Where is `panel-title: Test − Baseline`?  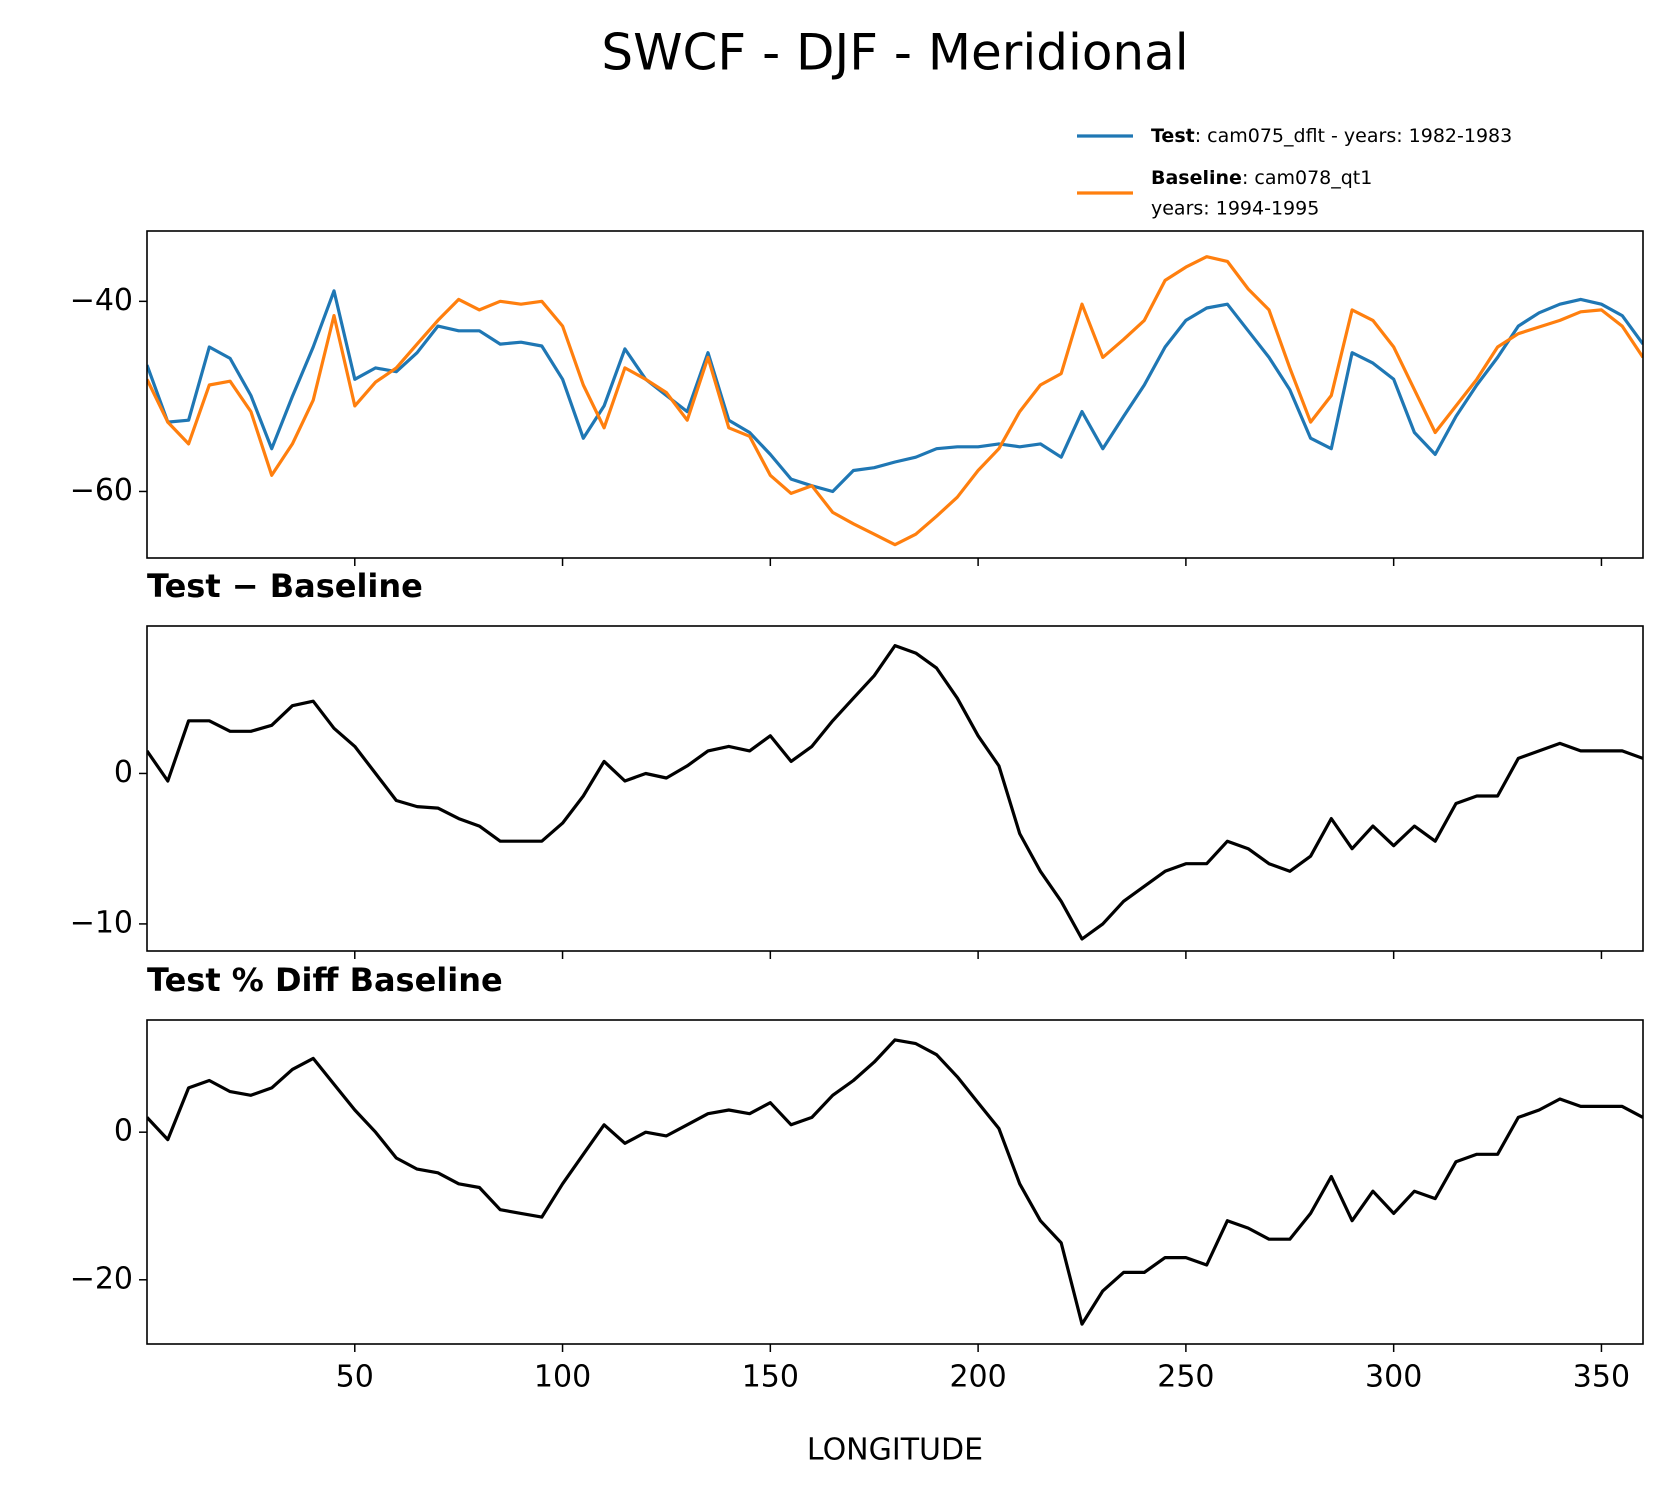
panel-title: Test − Baseline is located at coordinates (285, 586).